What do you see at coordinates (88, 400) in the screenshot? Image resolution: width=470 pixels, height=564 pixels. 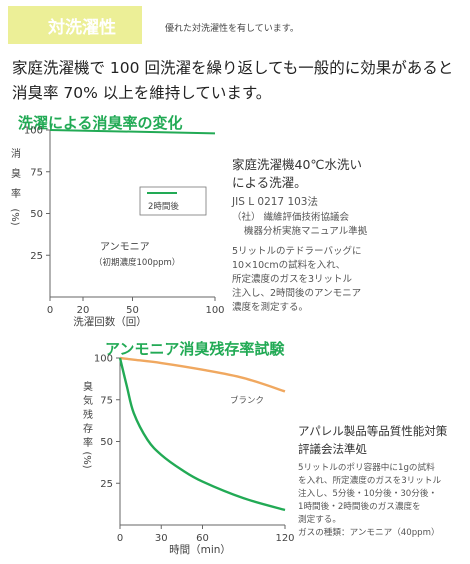 I see `chart2-y-label-char: 気` at bounding box center [88, 400].